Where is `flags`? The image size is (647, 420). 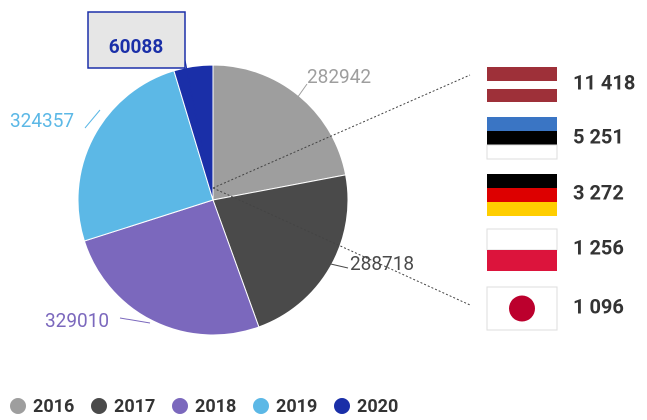
flags is located at coordinates (522, 199).